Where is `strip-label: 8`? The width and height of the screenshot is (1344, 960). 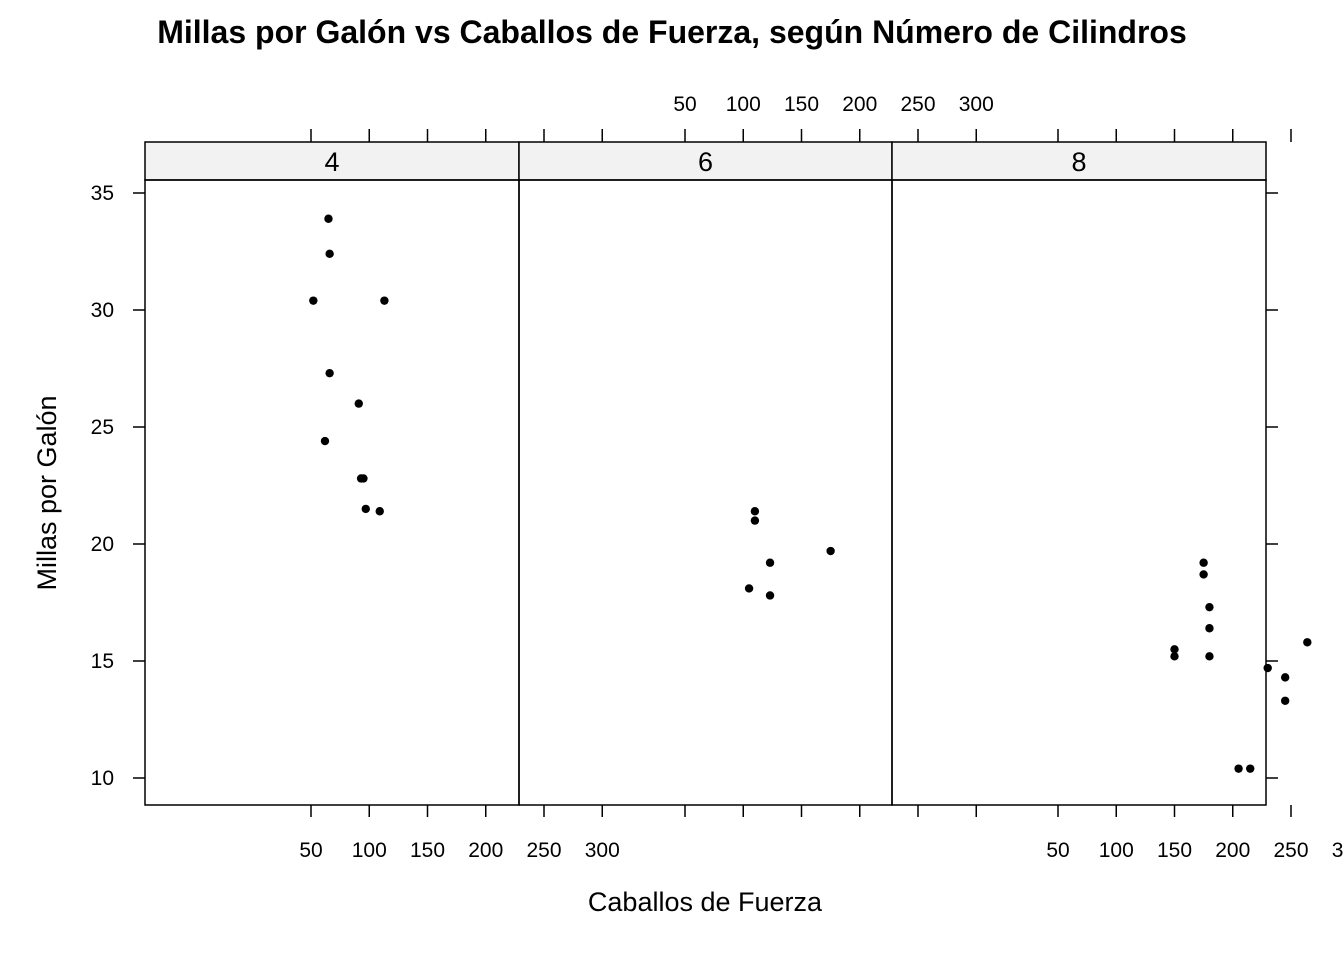 strip-label: 8 is located at coordinates (1078, 162).